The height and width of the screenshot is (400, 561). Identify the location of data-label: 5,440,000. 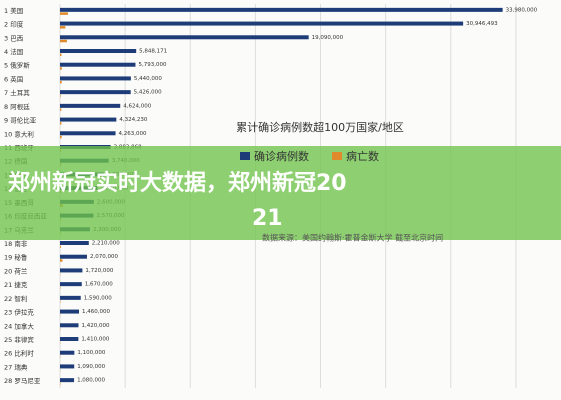
(148, 79).